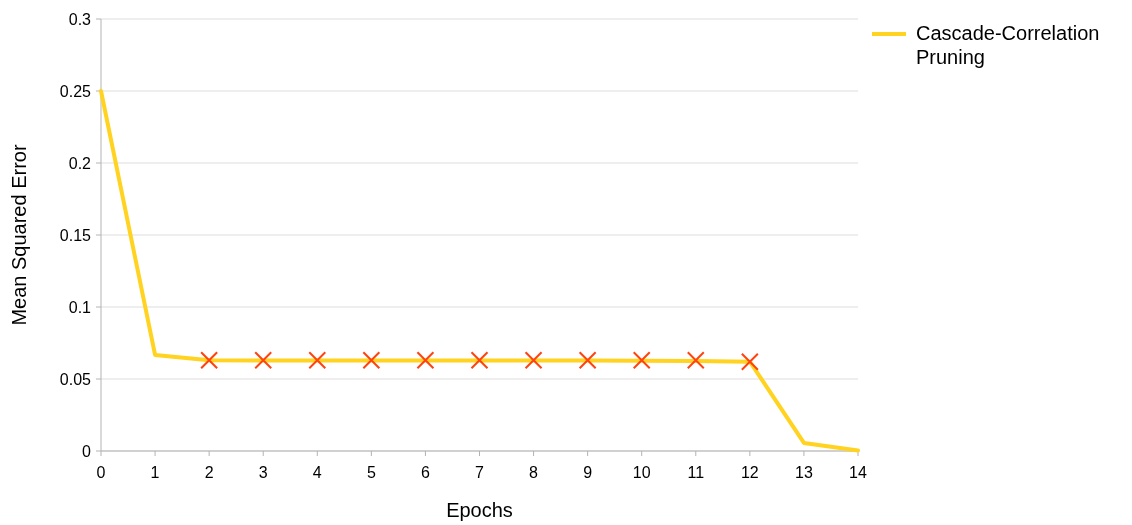 This screenshot has height=525, width=1132. Describe the element at coordinates (588, 472) in the screenshot. I see `x-tick-label: 9` at that location.